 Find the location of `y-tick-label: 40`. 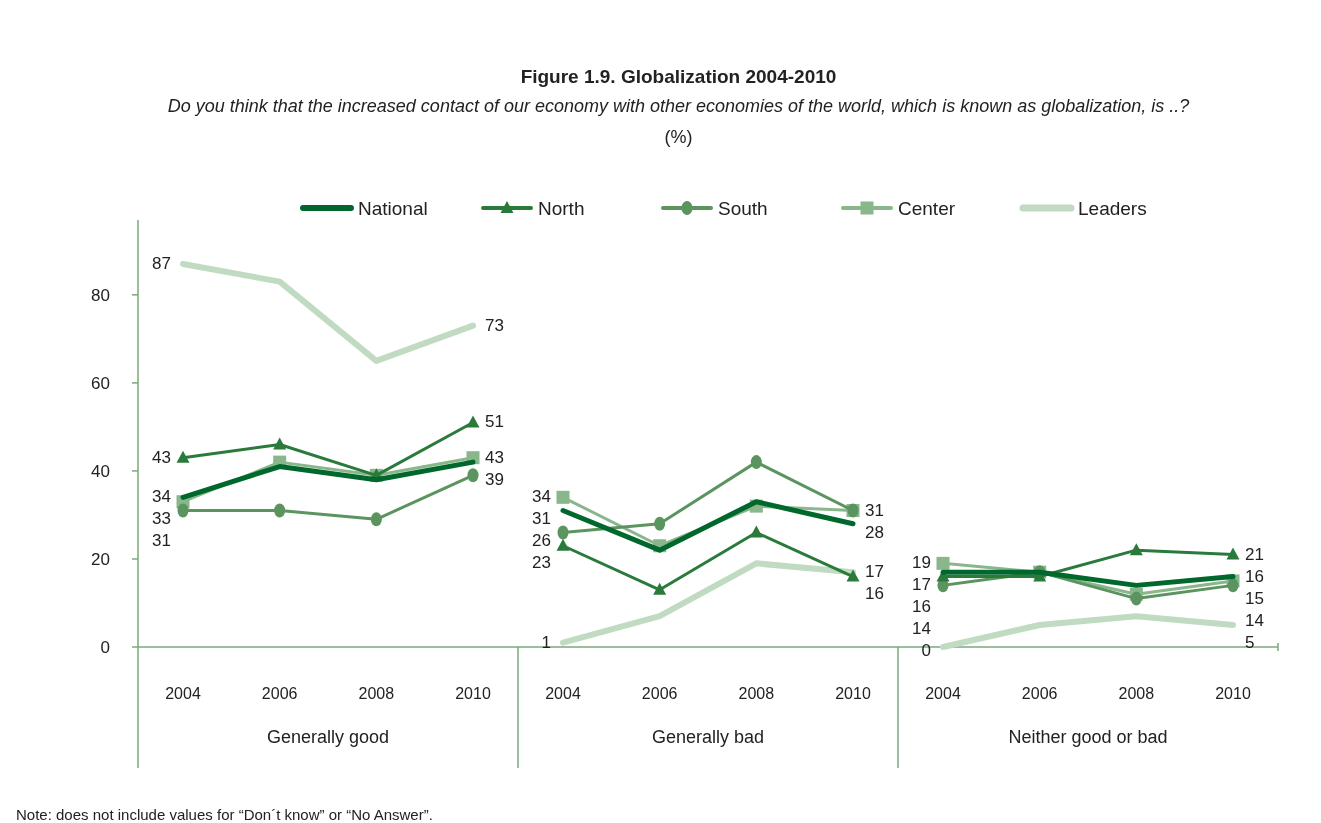

y-tick-label: 40 is located at coordinates (100, 471).